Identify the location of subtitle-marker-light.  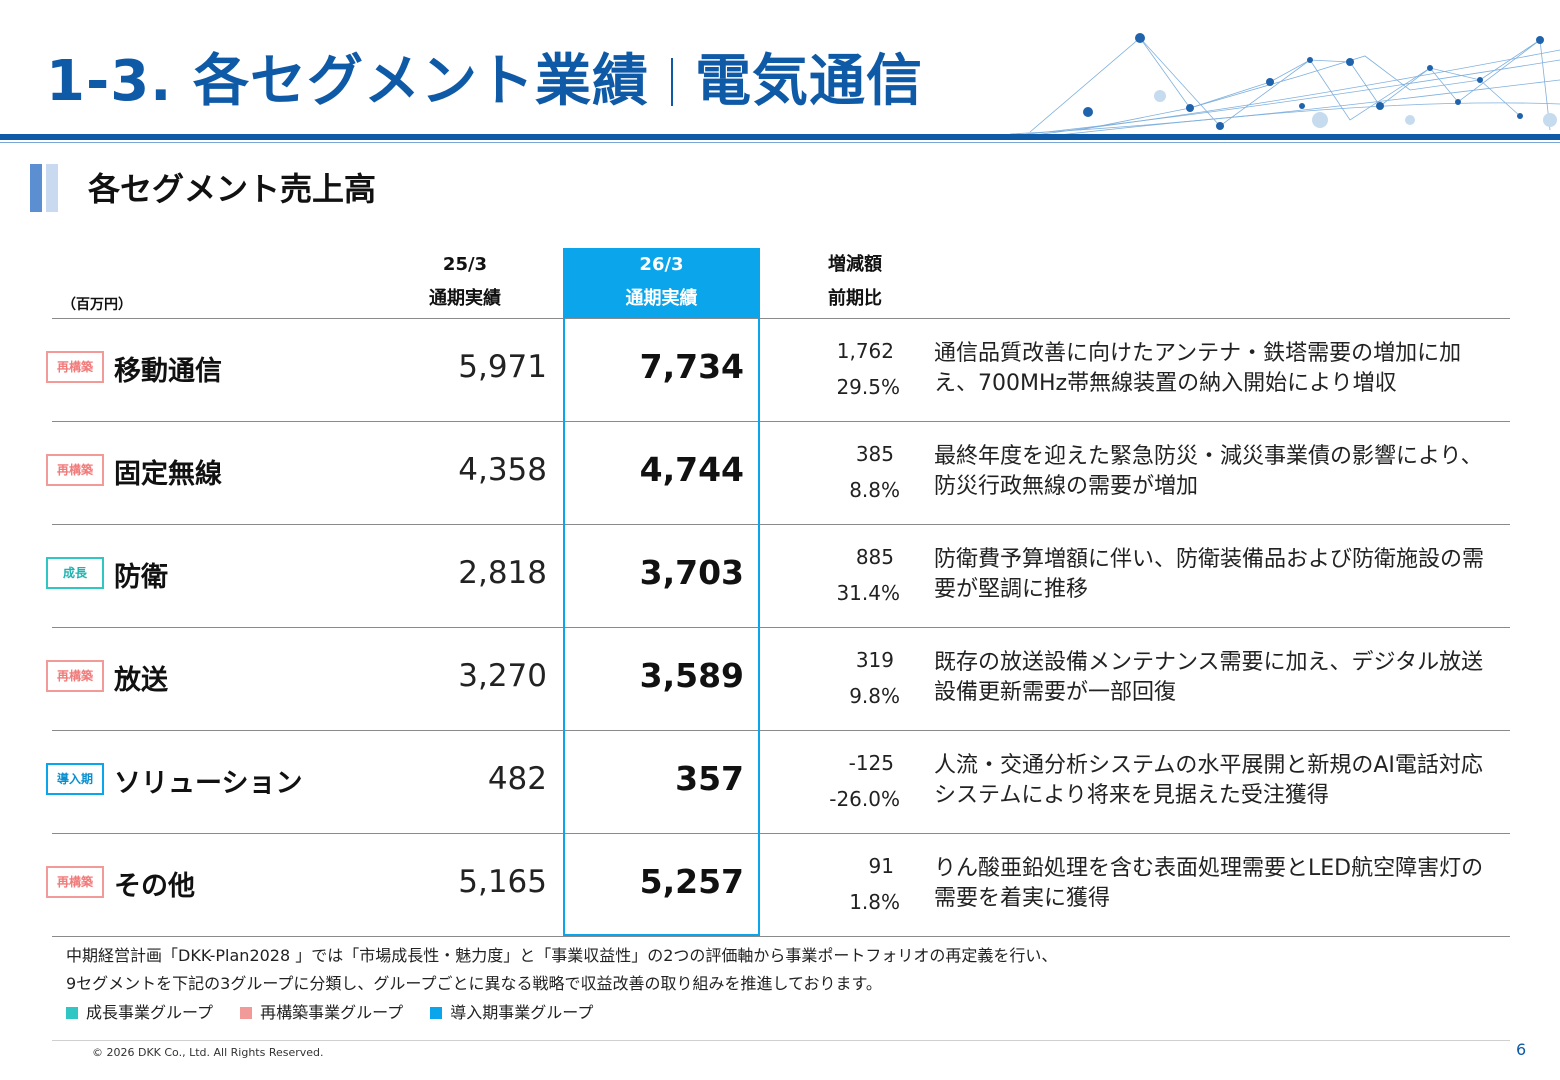
(52, 188).